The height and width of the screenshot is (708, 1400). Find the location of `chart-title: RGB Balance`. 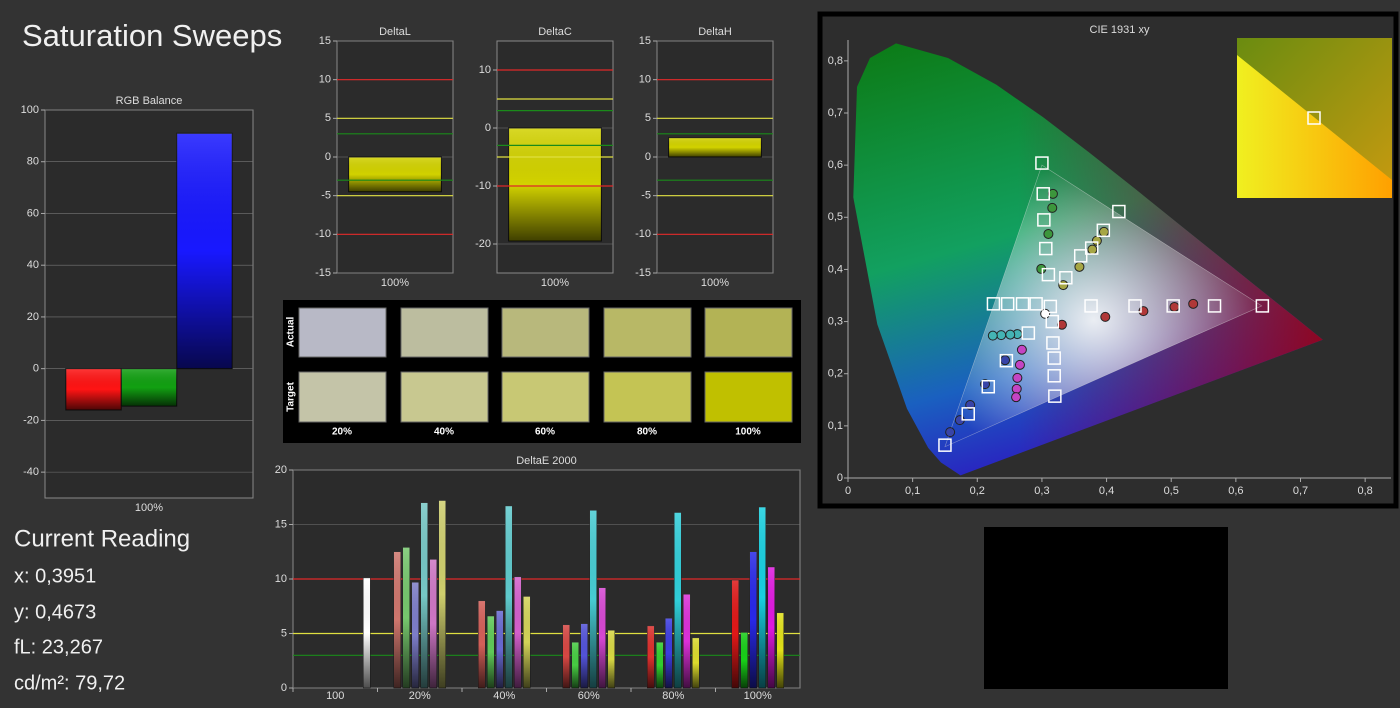

chart-title: RGB Balance is located at coordinates (149, 101).